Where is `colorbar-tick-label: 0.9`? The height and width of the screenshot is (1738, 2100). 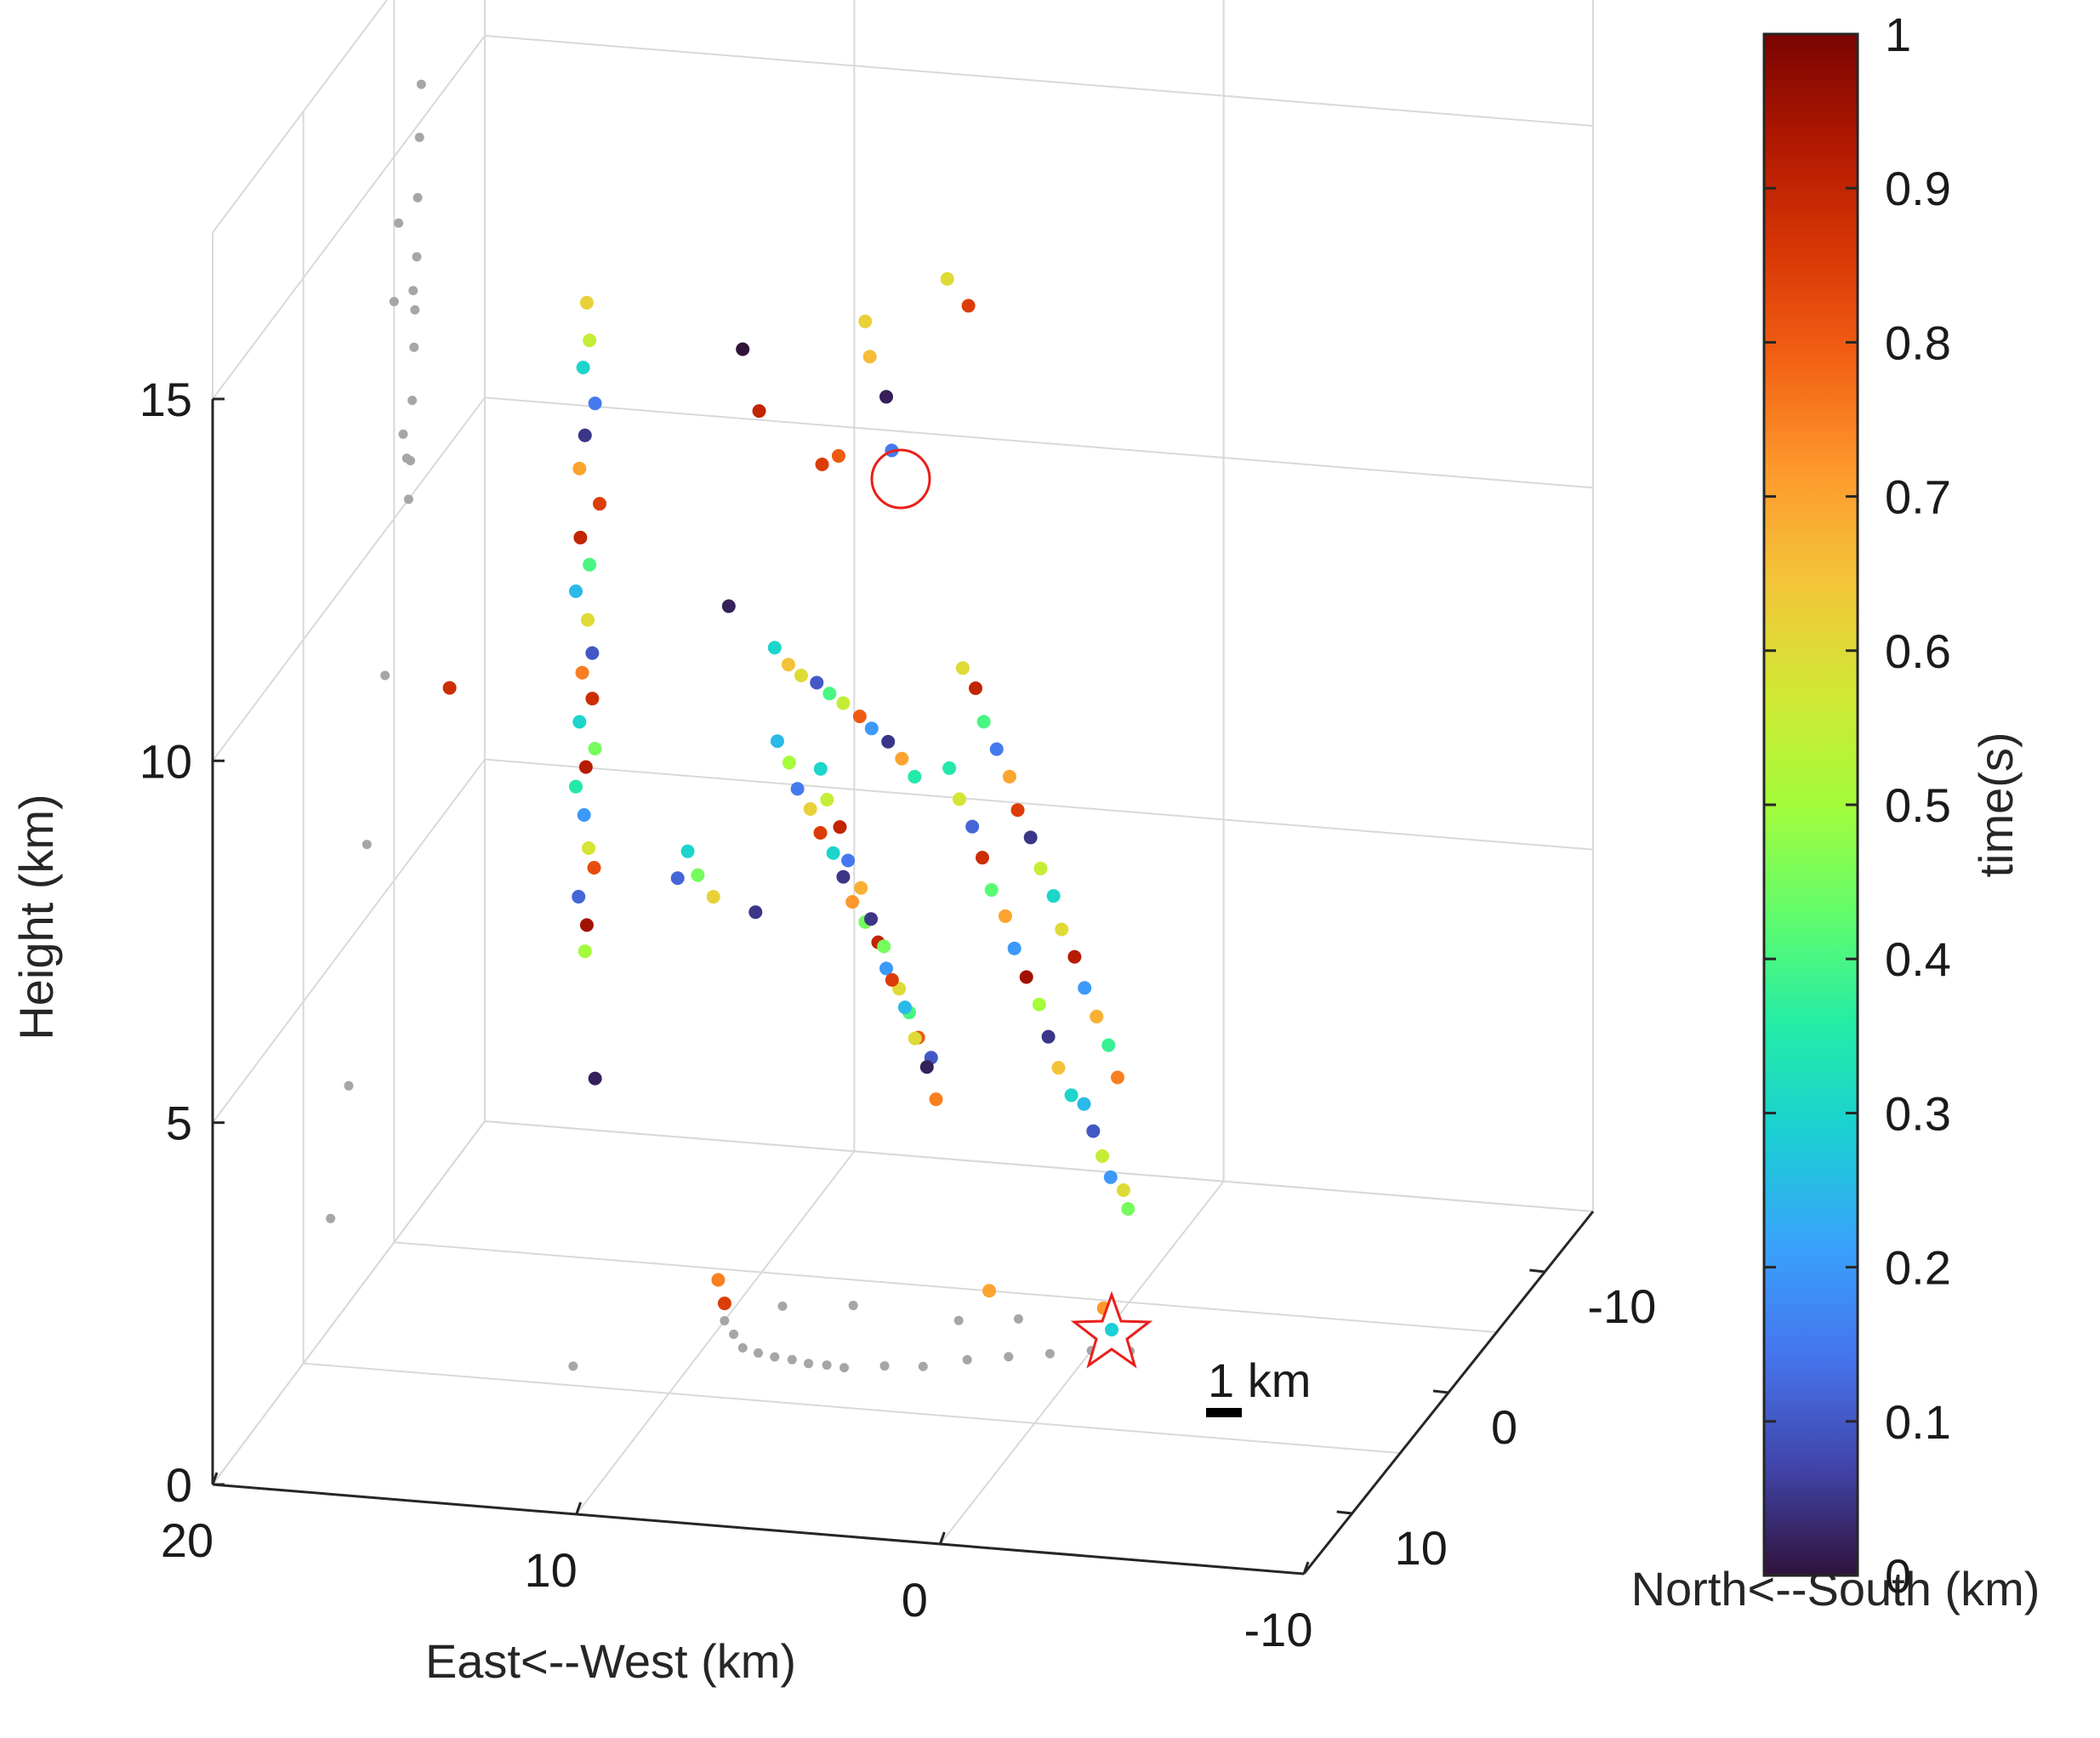
colorbar-tick-label: 0.9 is located at coordinates (1918, 188).